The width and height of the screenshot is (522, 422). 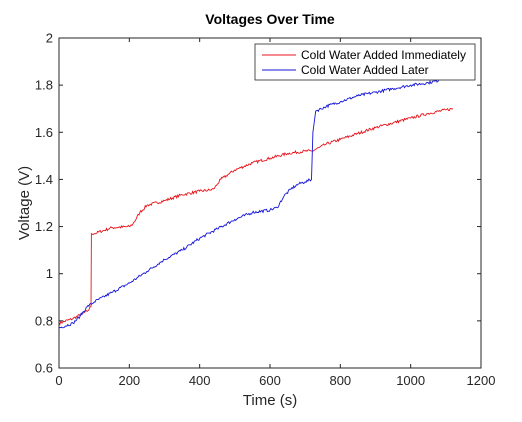 What do you see at coordinates (44, 320) in the screenshot?
I see `y-tick-label: 0.8` at bounding box center [44, 320].